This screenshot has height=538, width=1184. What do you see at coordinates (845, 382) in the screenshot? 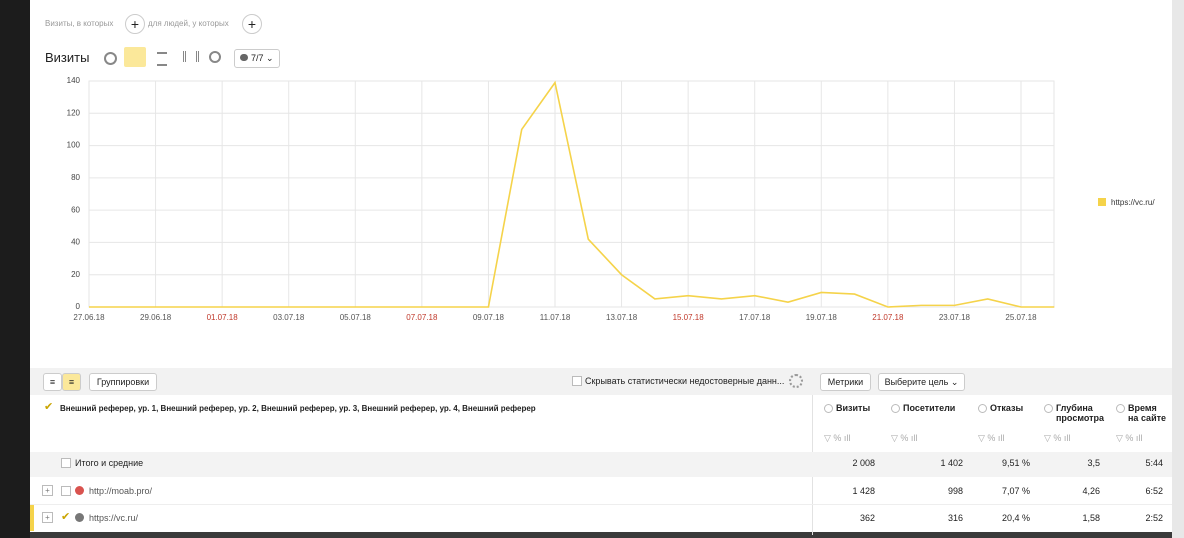
I see `metrics-button: Метрики` at bounding box center [845, 382].